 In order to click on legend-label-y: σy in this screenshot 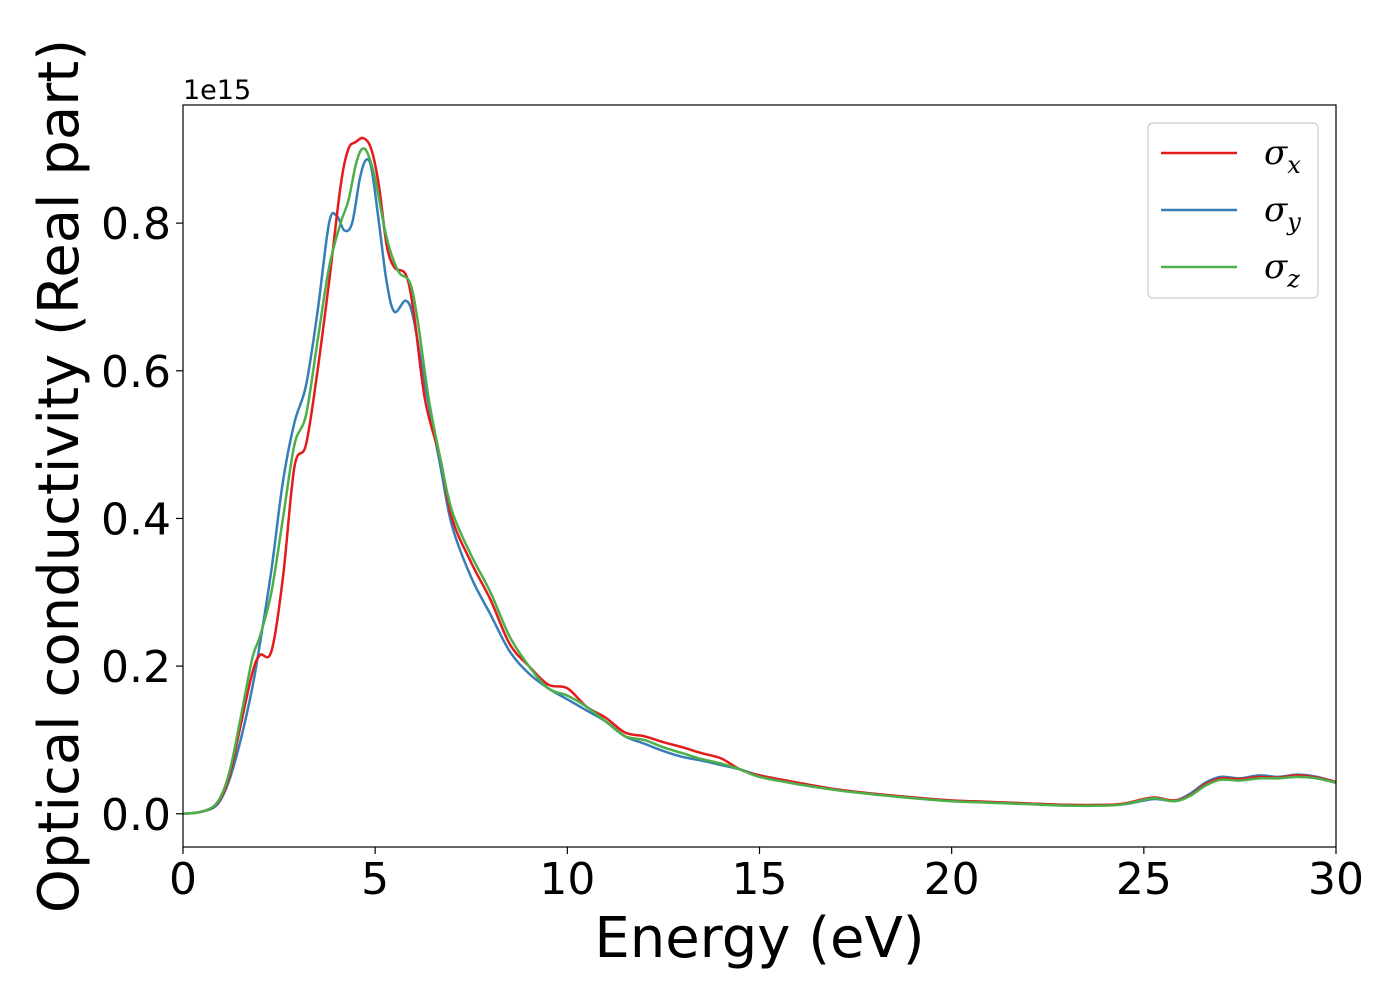, I will do `click(1282, 213)`.